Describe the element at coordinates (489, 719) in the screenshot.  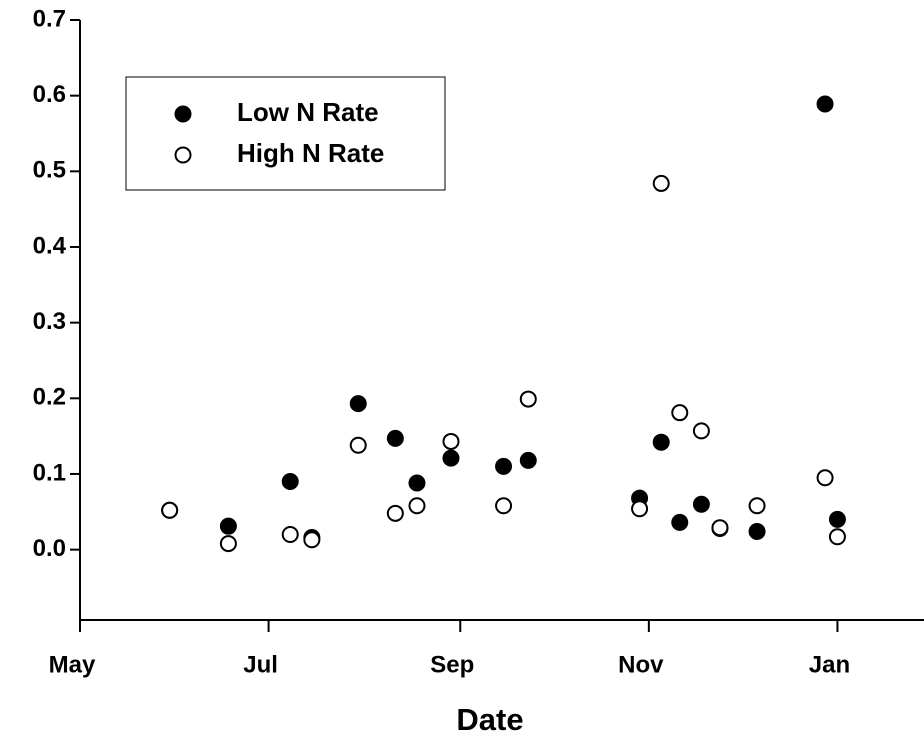
I see `x-axis-title: Date` at that location.